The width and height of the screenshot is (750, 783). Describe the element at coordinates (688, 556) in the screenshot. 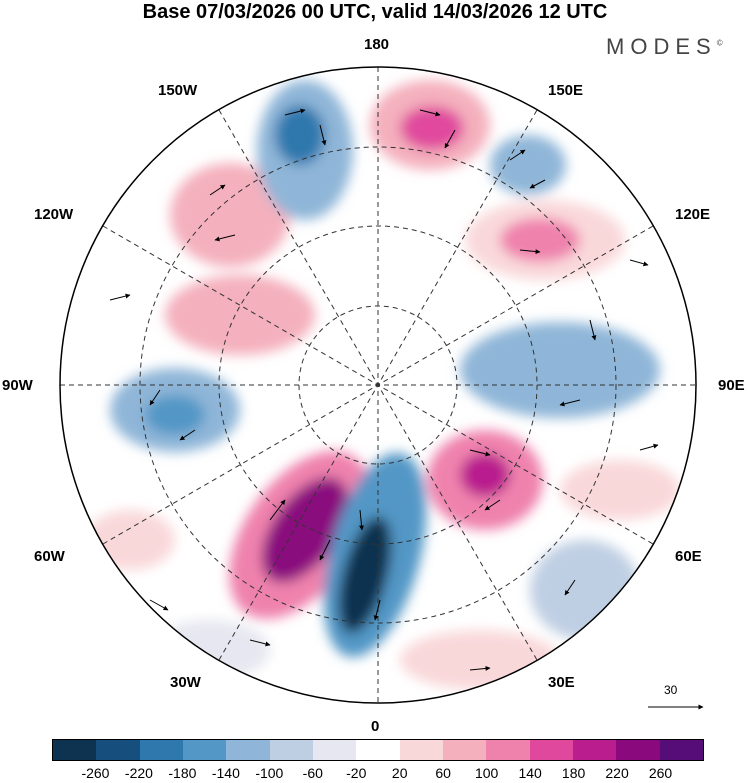

I see `lon-label-60e: 60E` at that location.